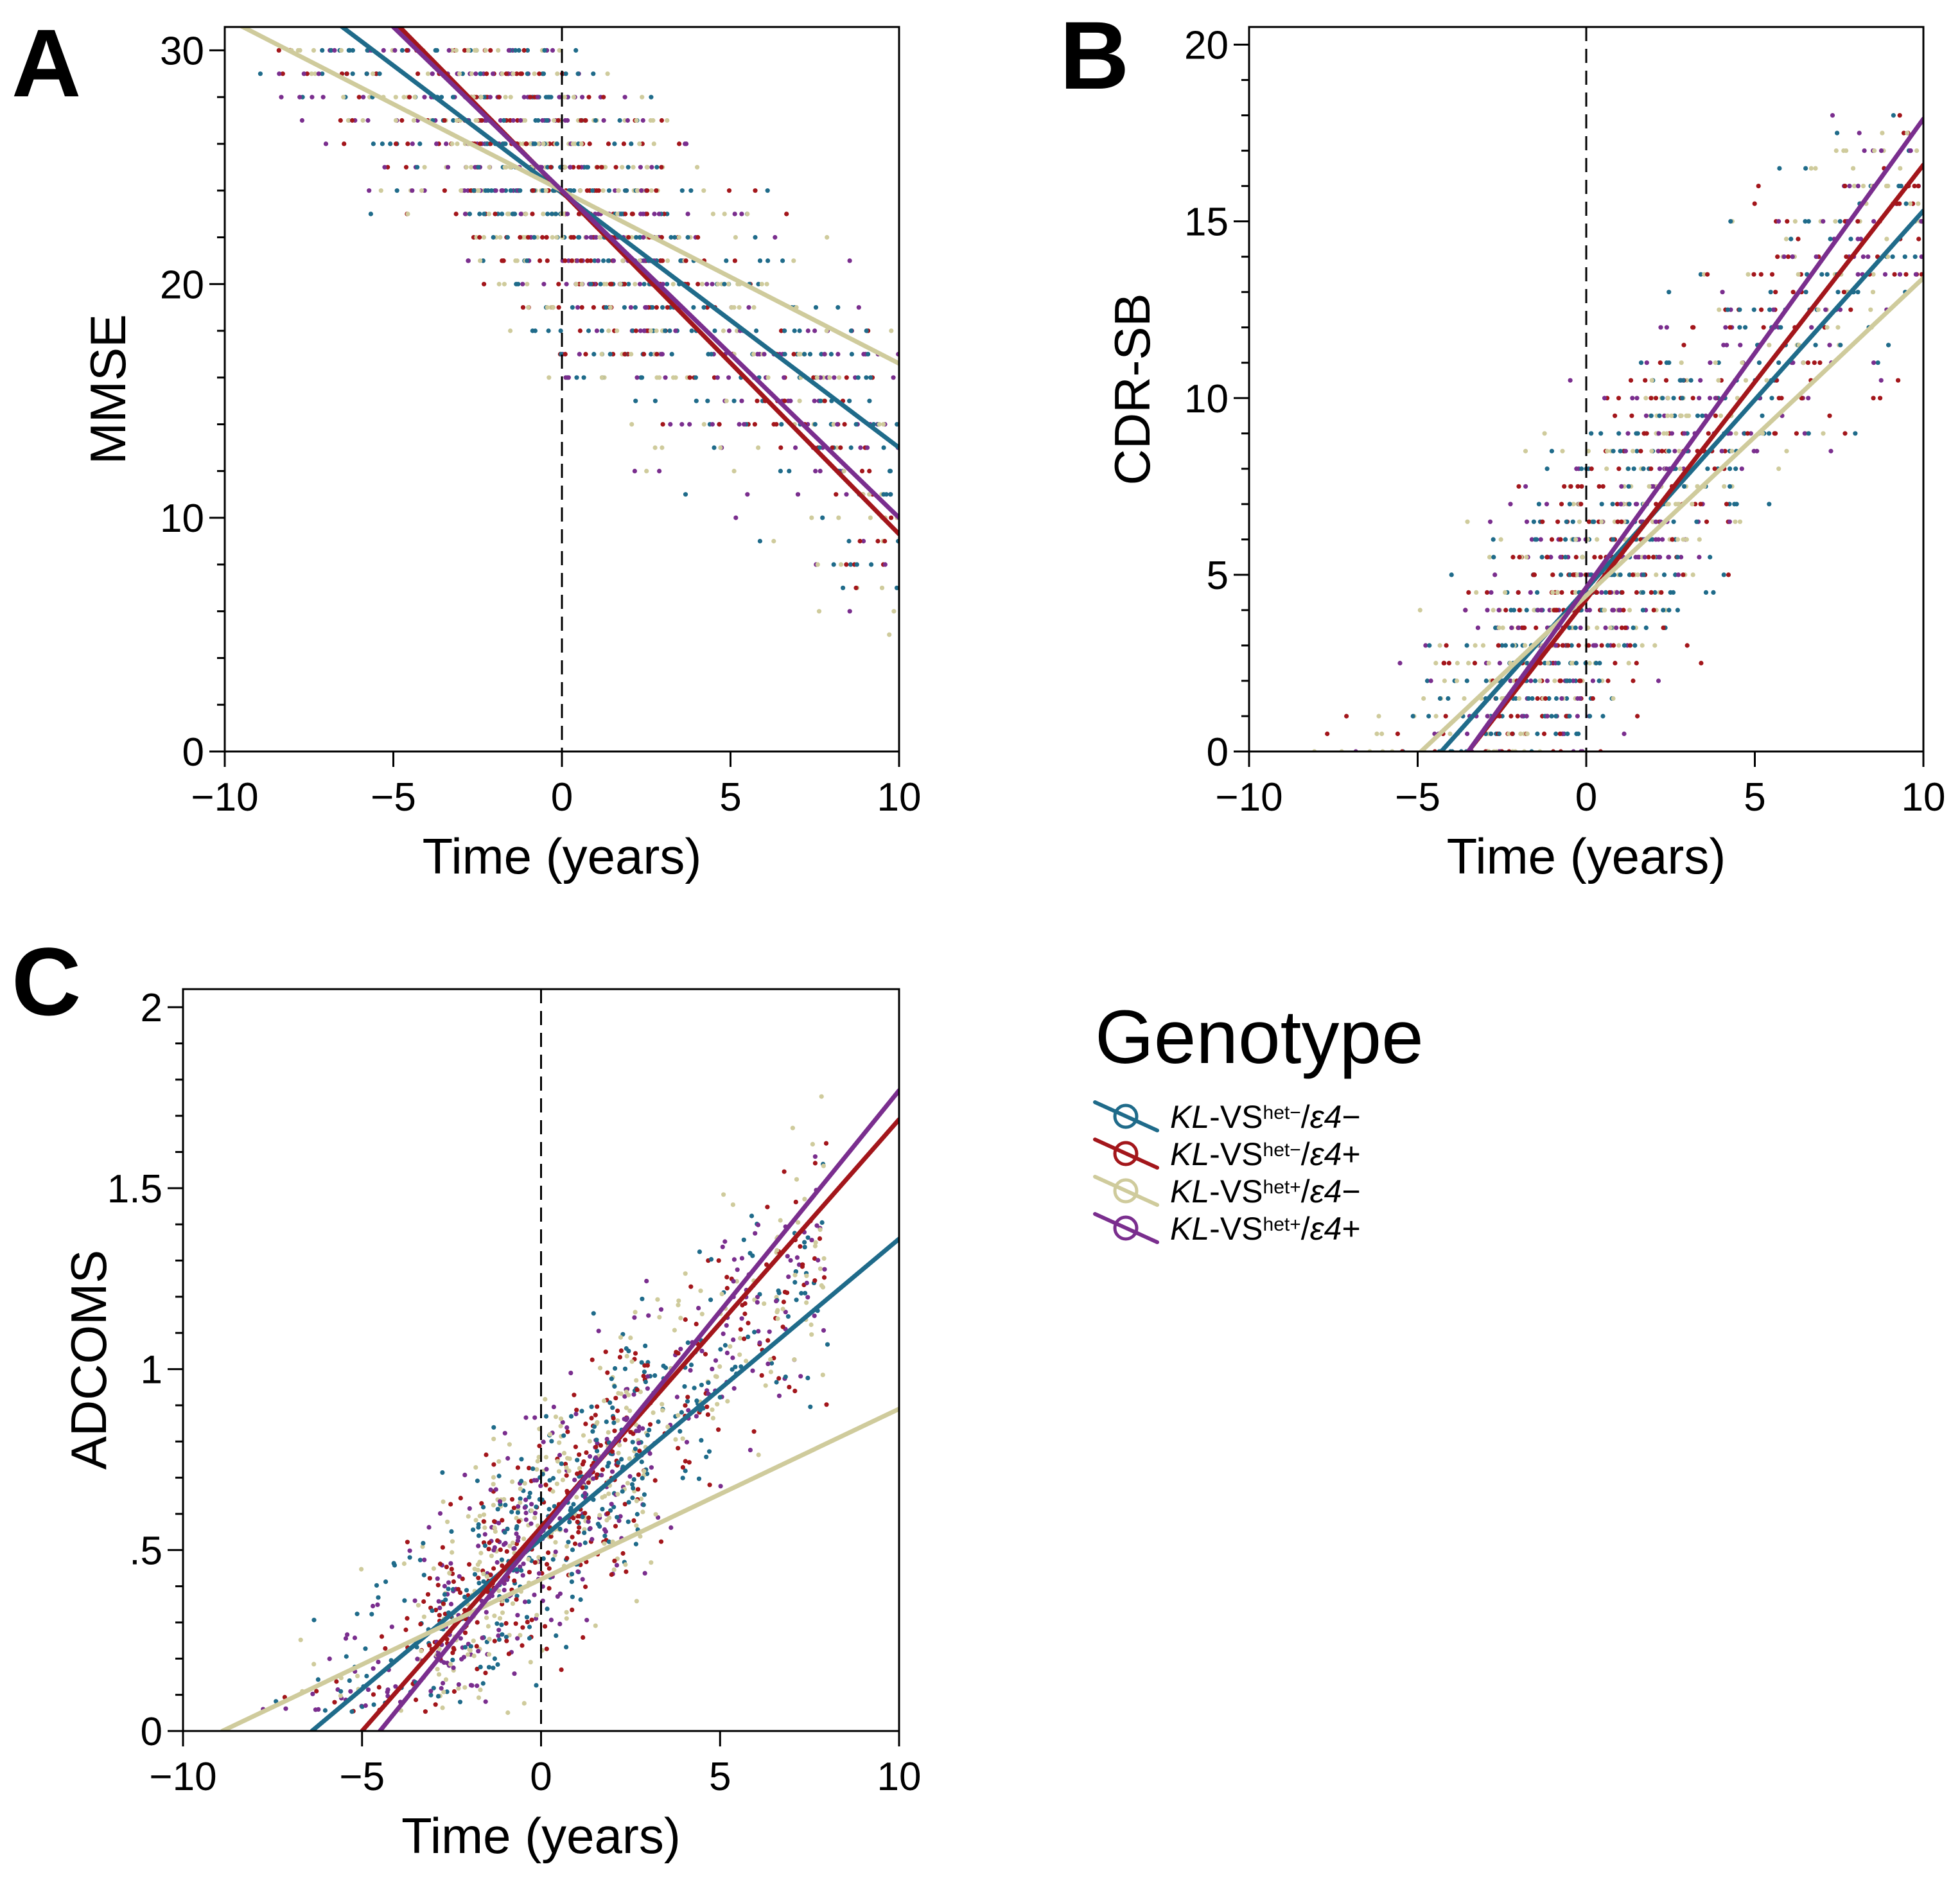 The image size is (1960, 1898). I want to click on legend-label: KL-VShet+/ε4−, so click(1265, 1191).